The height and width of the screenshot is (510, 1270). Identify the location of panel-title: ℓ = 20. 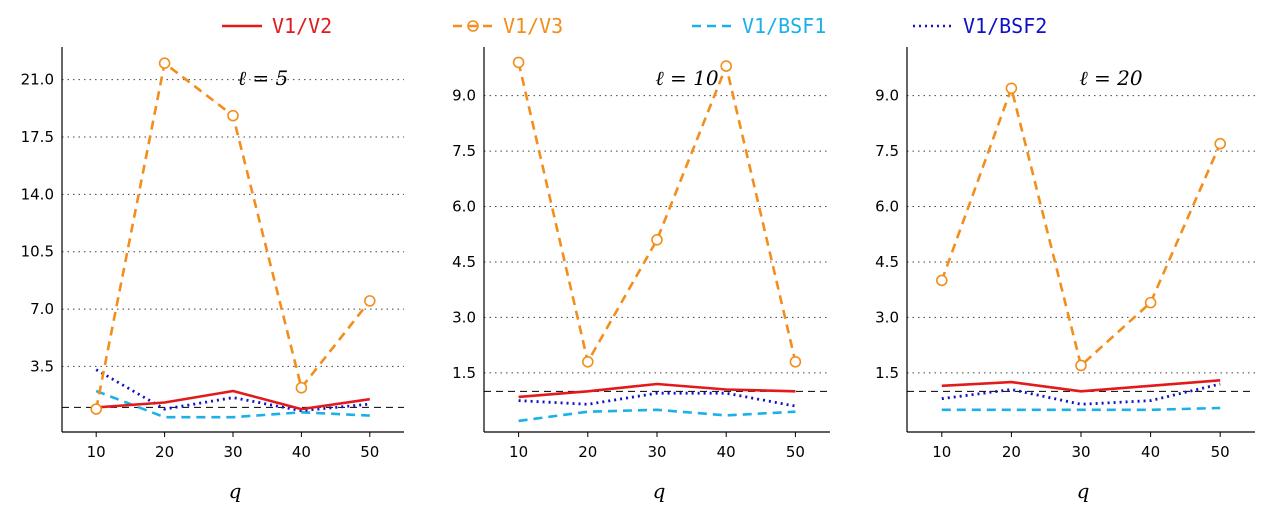
(1111, 78).